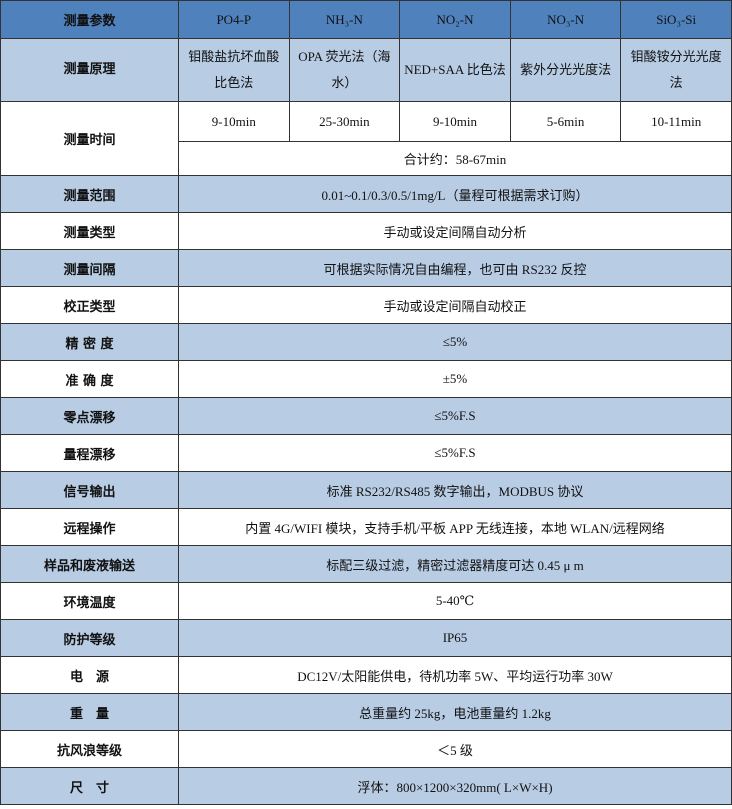 The width and height of the screenshot is (732, 809). What do you see at coordinates (455, 268) in the screenshot?
I see `row-value: 可根据实际情况自由编程，也可由 RS232 反控` at bounding box center [455, 268].